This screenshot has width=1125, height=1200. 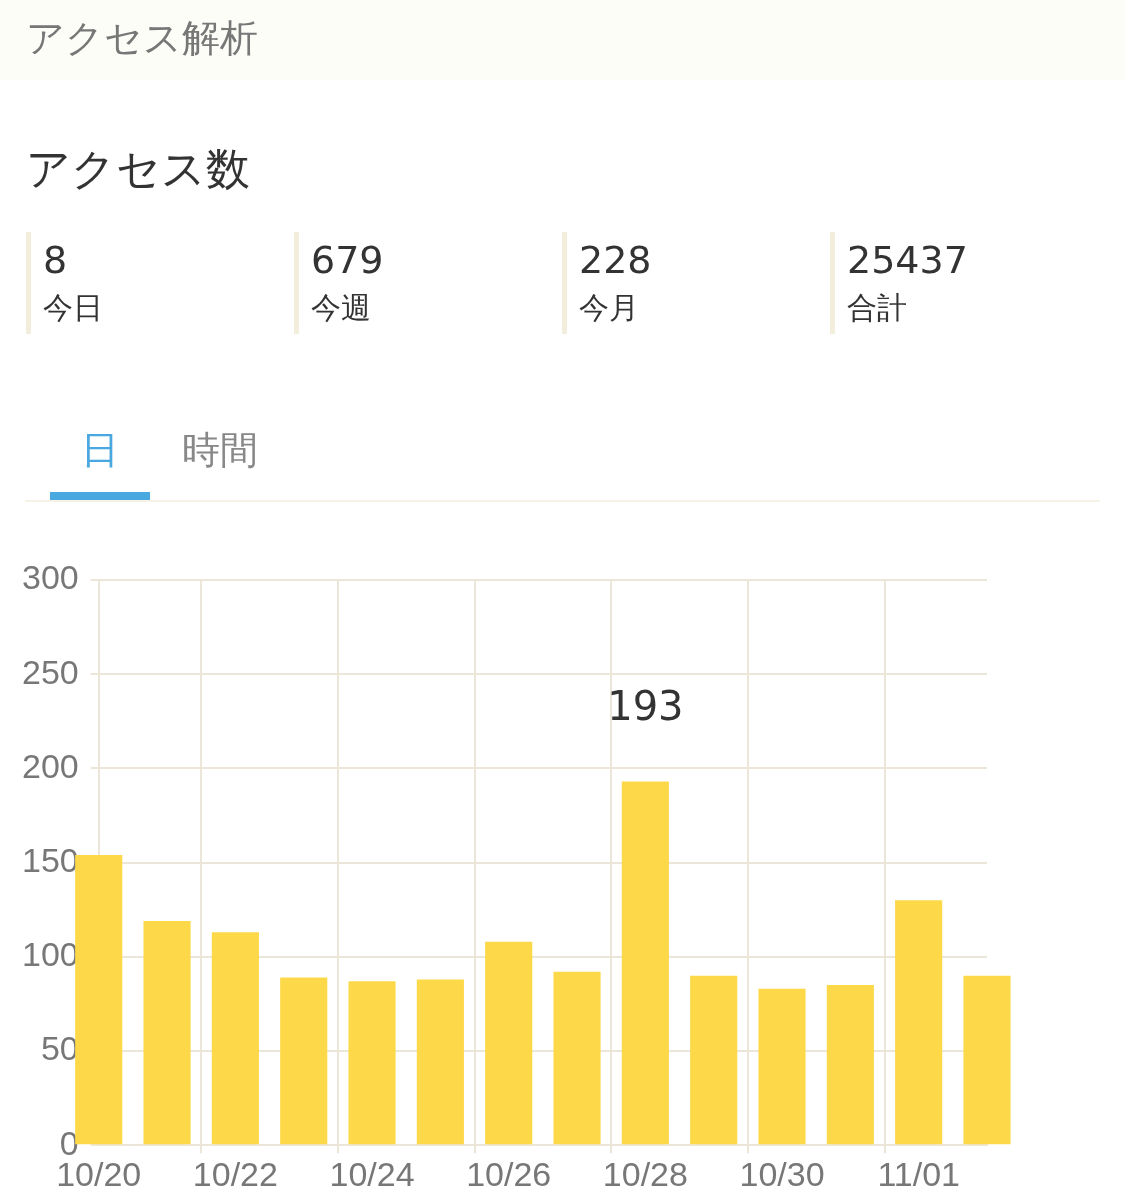 I want to click on text: 時間, so click(x=220, y=450).